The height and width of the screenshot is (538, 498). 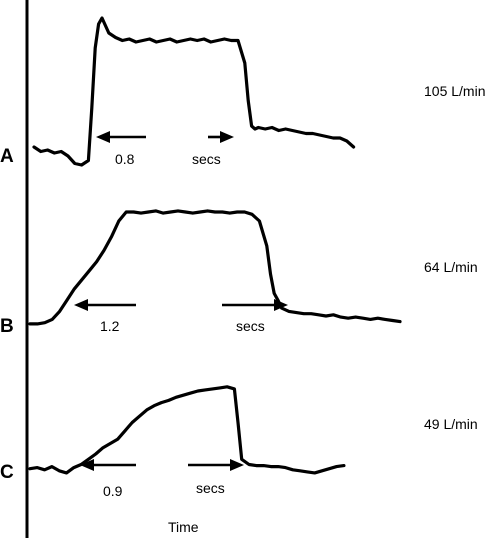 I want to click on duration-arrow-left-a, so click(x=121, y=137).